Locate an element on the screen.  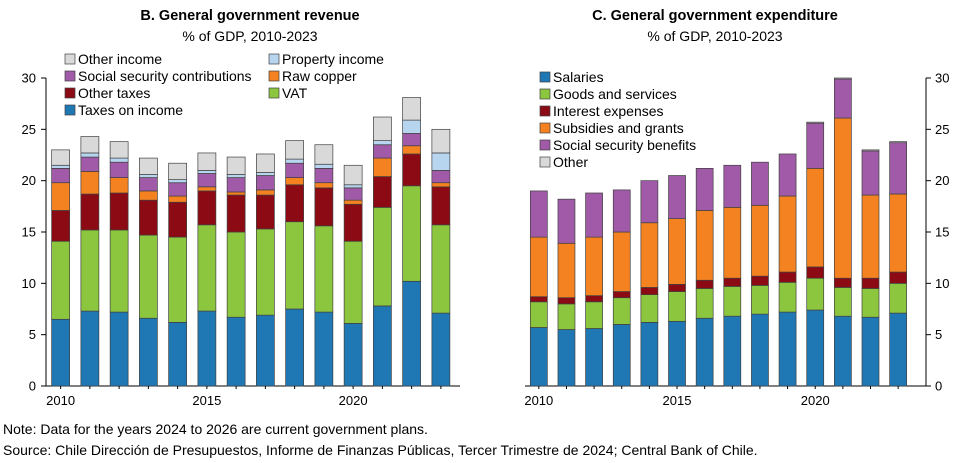
bar-salaries-2018 is located at coordinates (760, 350).